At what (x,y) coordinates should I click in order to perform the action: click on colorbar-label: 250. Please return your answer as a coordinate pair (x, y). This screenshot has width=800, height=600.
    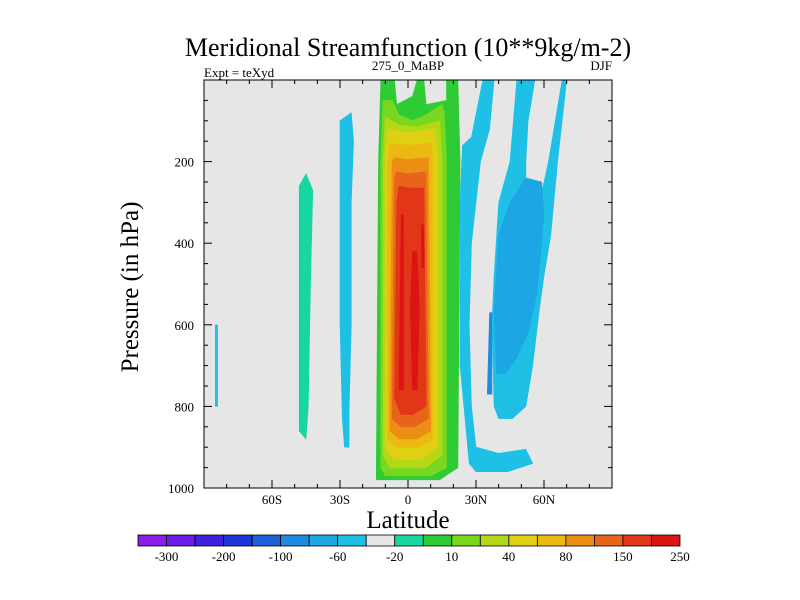
    Looking at the image, I should click on (680, 556).